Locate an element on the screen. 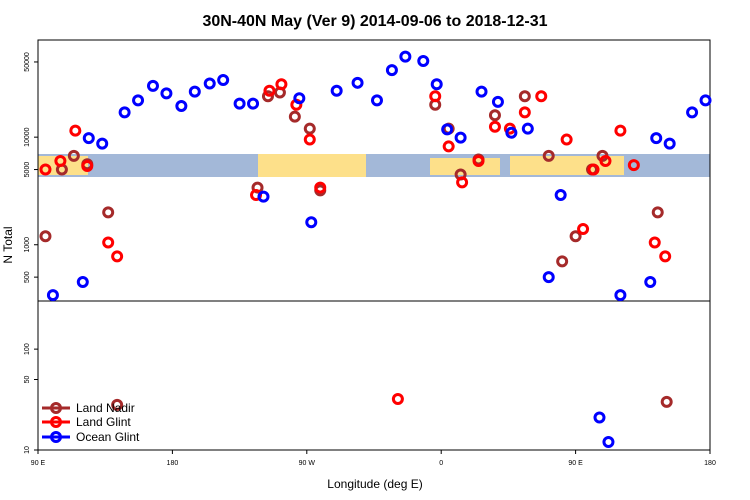 The height and width of the screenshot is (500, 750). x-tick-label: 90 W is located at coordinates (307, 463).